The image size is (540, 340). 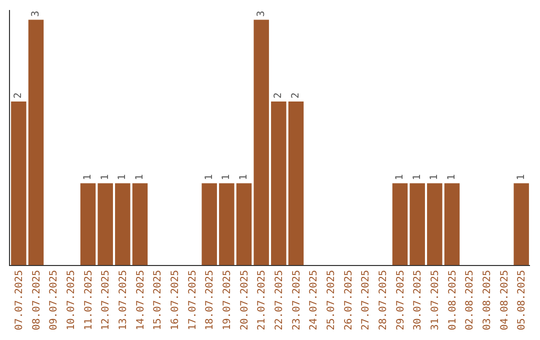 I want to click on x-tick-label: 29.07.2025, so click(x=400, y=300).